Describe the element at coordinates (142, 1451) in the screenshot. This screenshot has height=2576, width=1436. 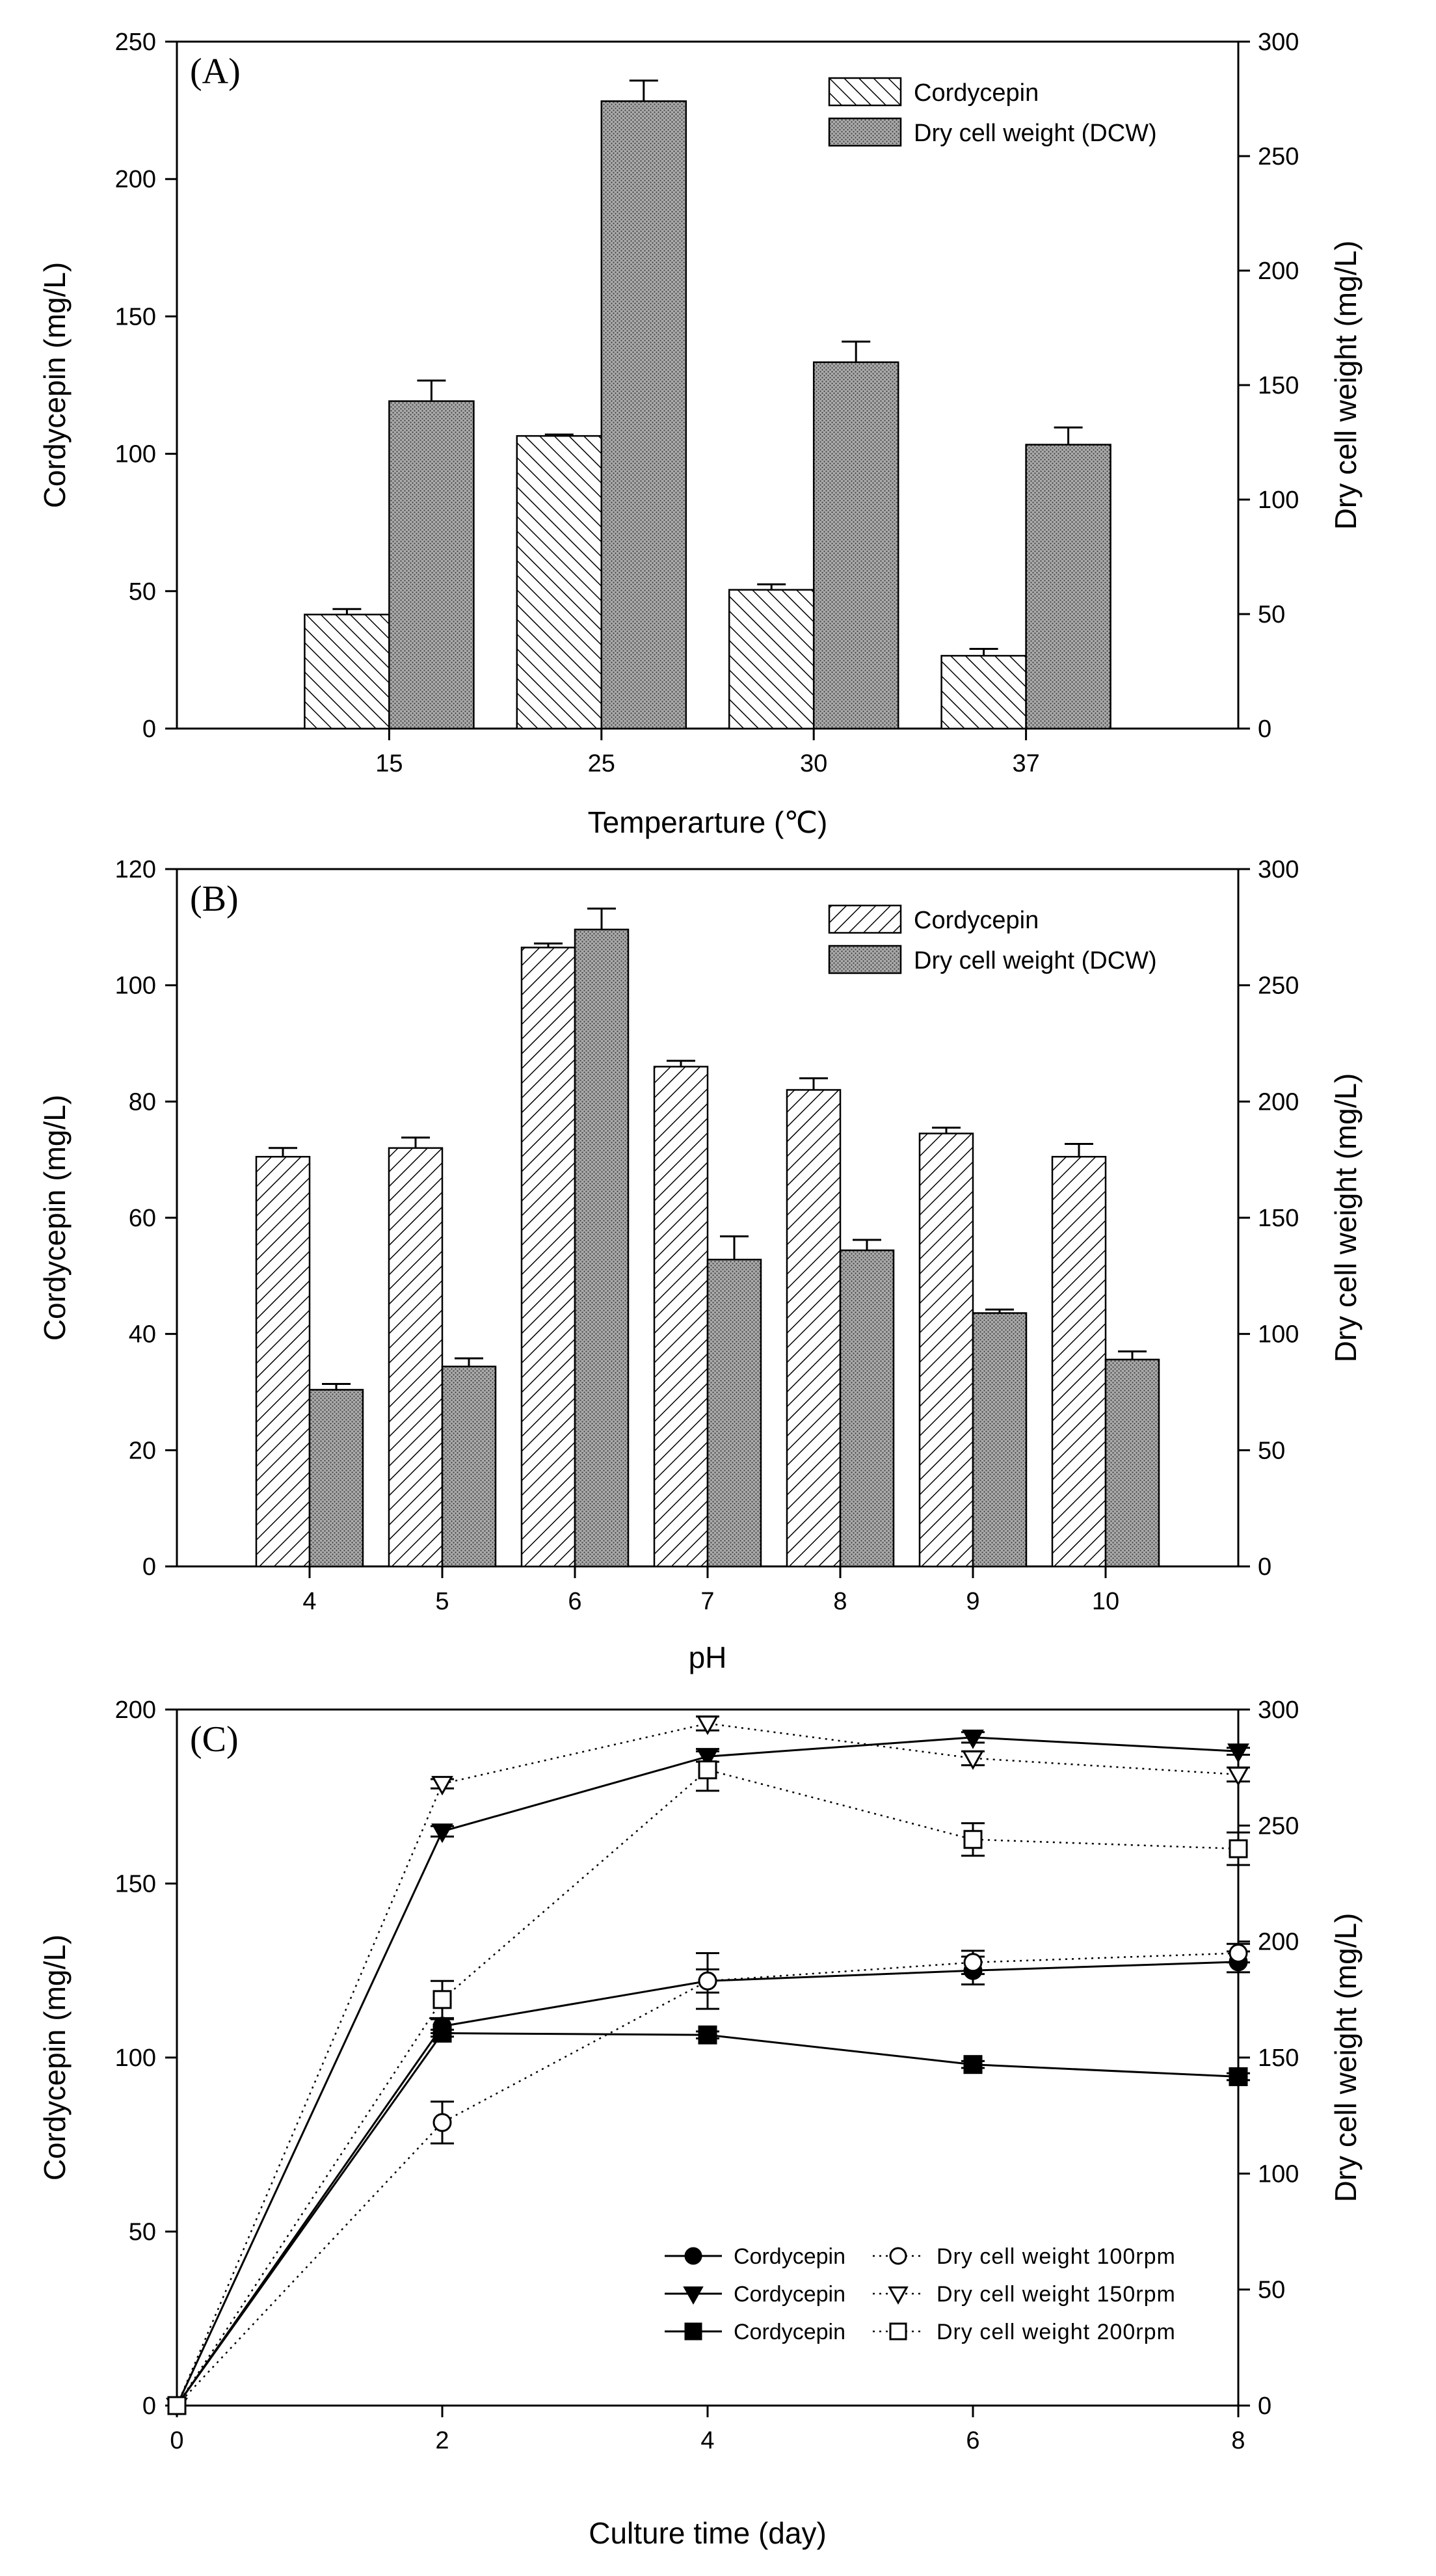
I see `y-tick-label: 20` at that location.